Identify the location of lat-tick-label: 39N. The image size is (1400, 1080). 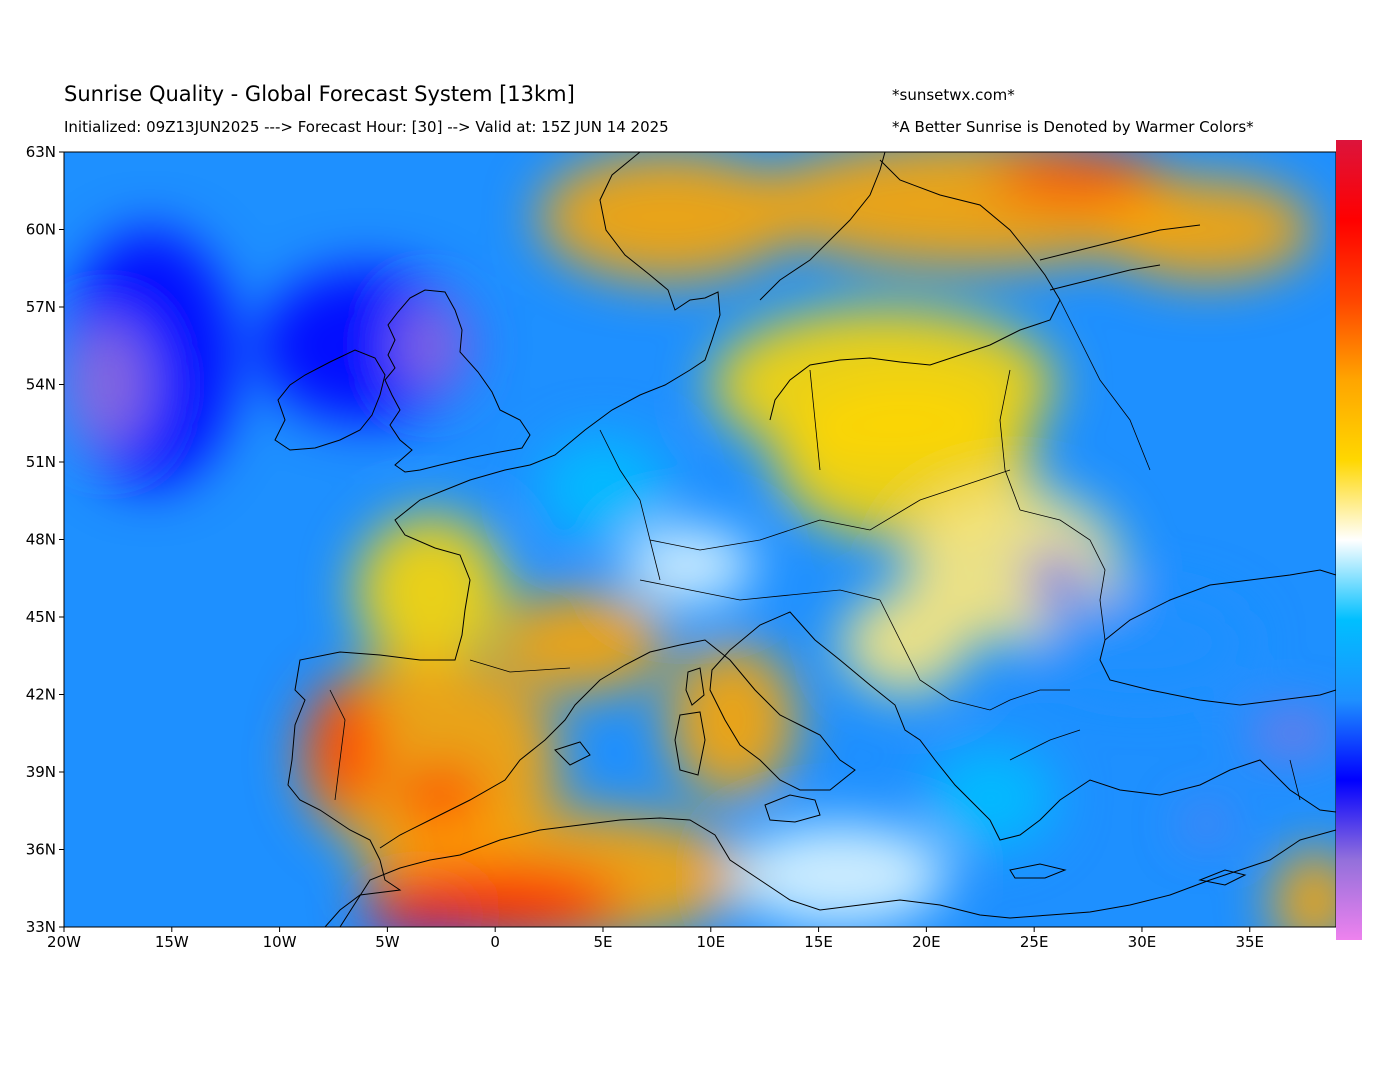
(41, 772).